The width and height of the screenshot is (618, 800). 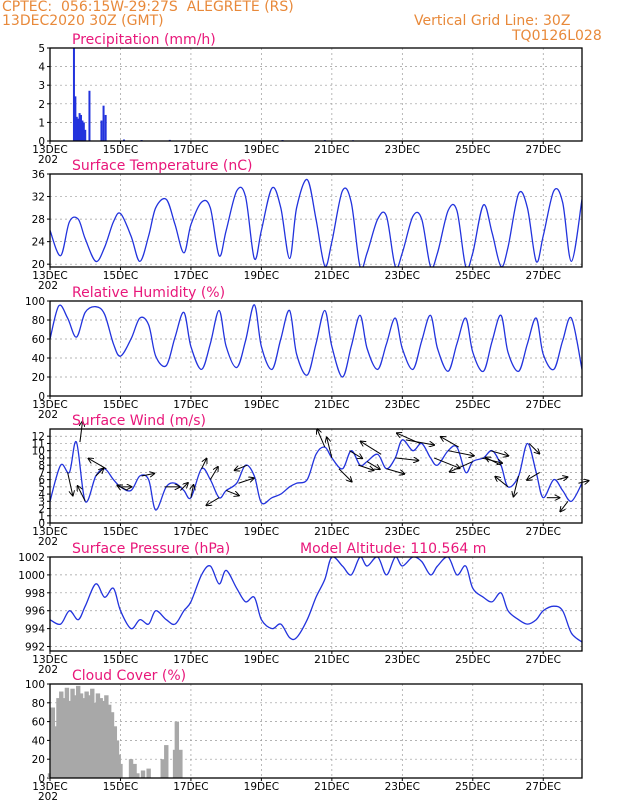 What do you see at coordinates (129, 676) in the screenshot?
I see `cloud-title: Cloud Cover (%)` at bounding box center [129, 676].